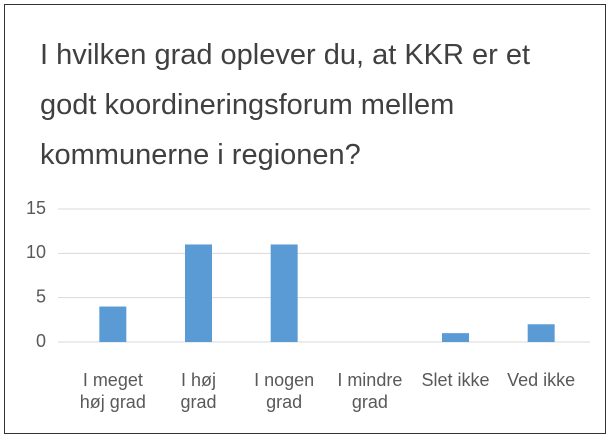 This screenshot has height=434, width=611. What do you see at coordinates (541, 380) in the screenshot?
I see `x-tick-label: Ved ikke` at bounding box center [541, 380].